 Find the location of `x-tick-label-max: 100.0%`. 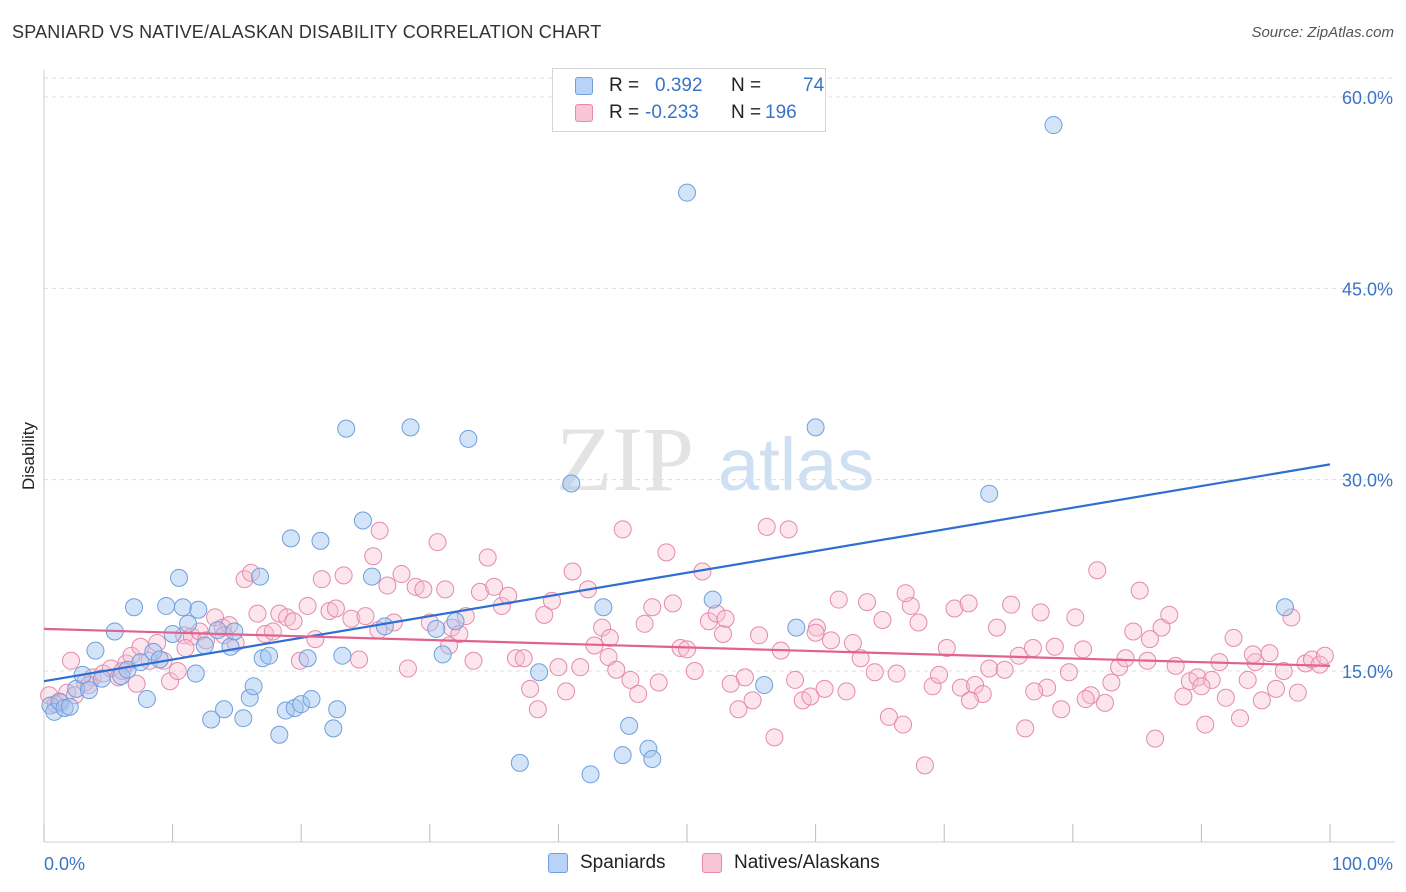

x-tick-label-max: 100.0% is located at coordinates (1362, 864).